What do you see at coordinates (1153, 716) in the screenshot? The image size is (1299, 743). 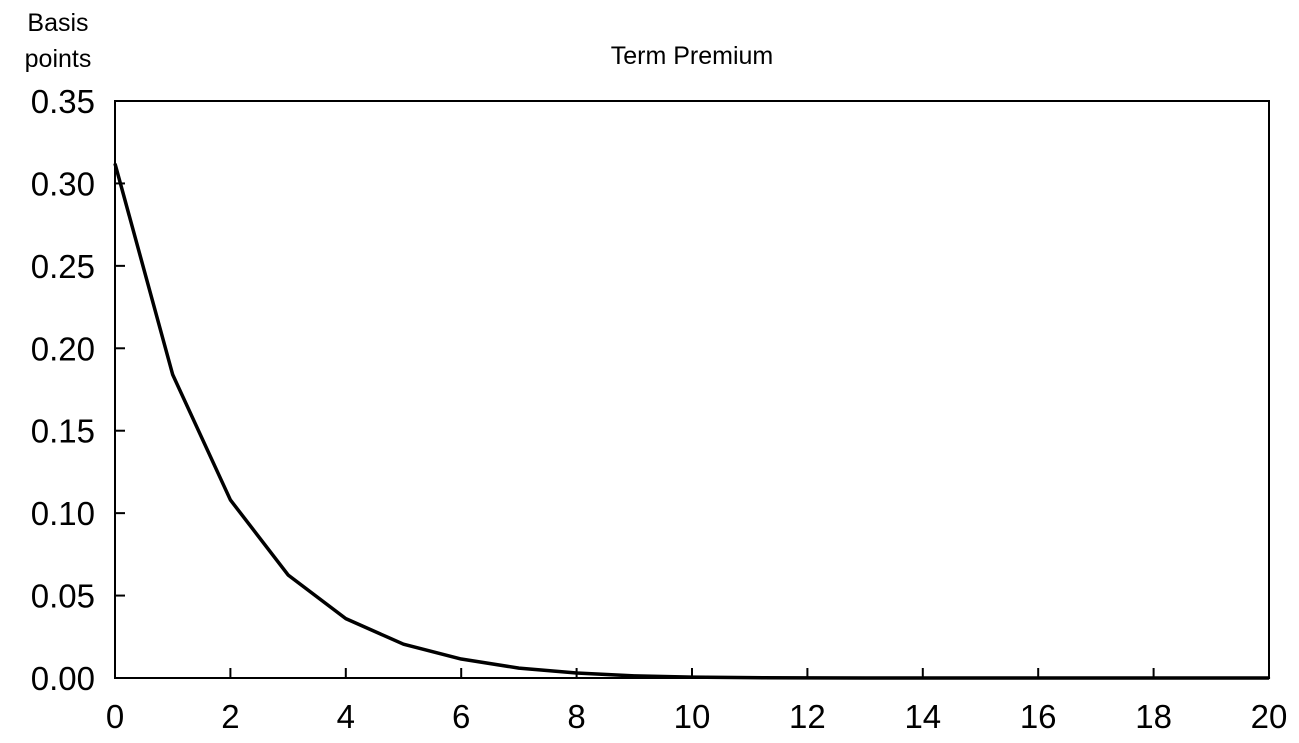 I see `x-tick-label: 18` at bounding box center [1153, 716].